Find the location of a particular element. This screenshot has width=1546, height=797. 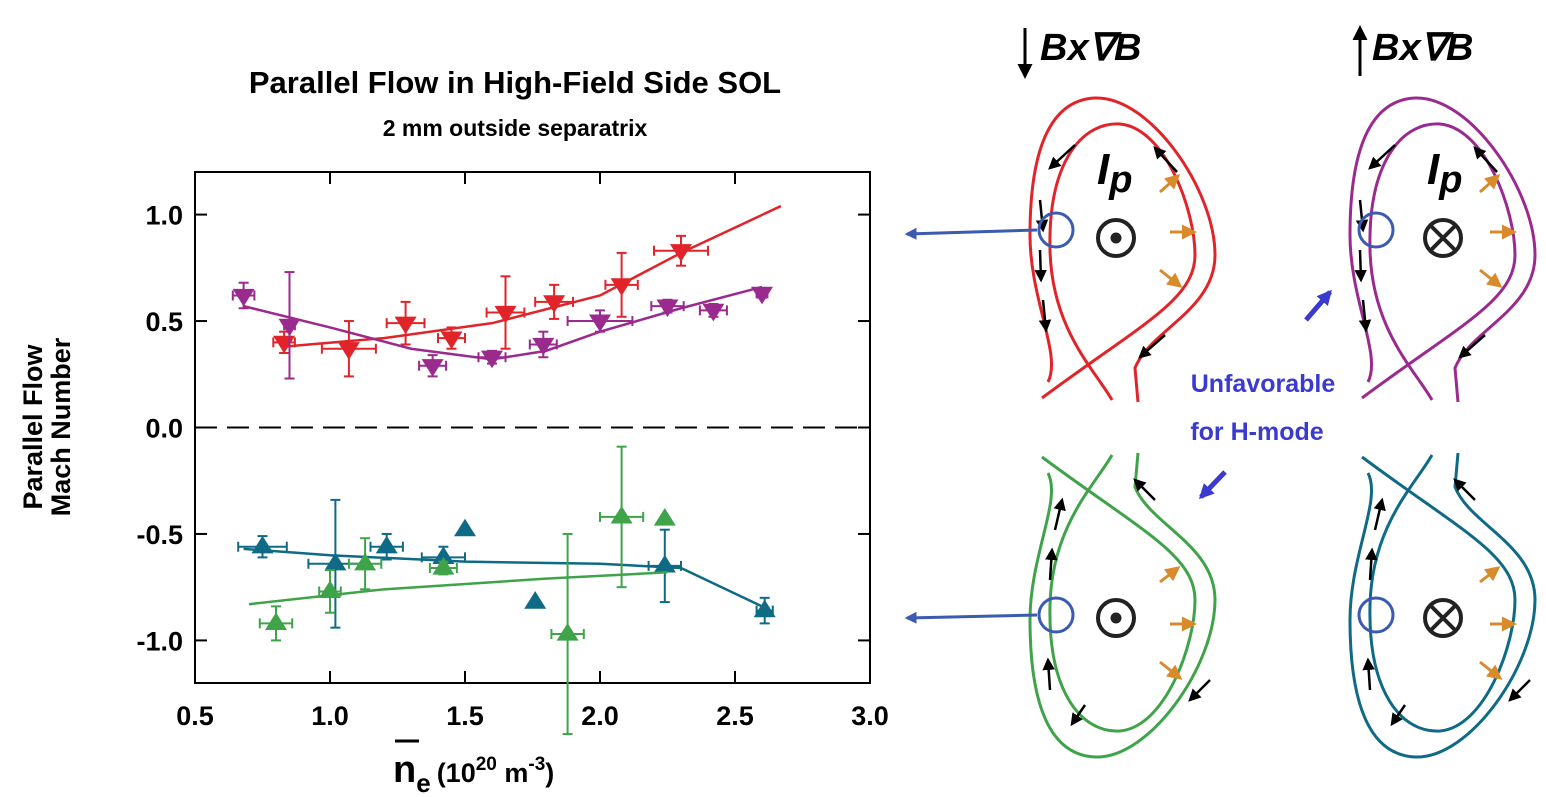

x-tick-label: 2.5 is located at coordinates (735, 716).